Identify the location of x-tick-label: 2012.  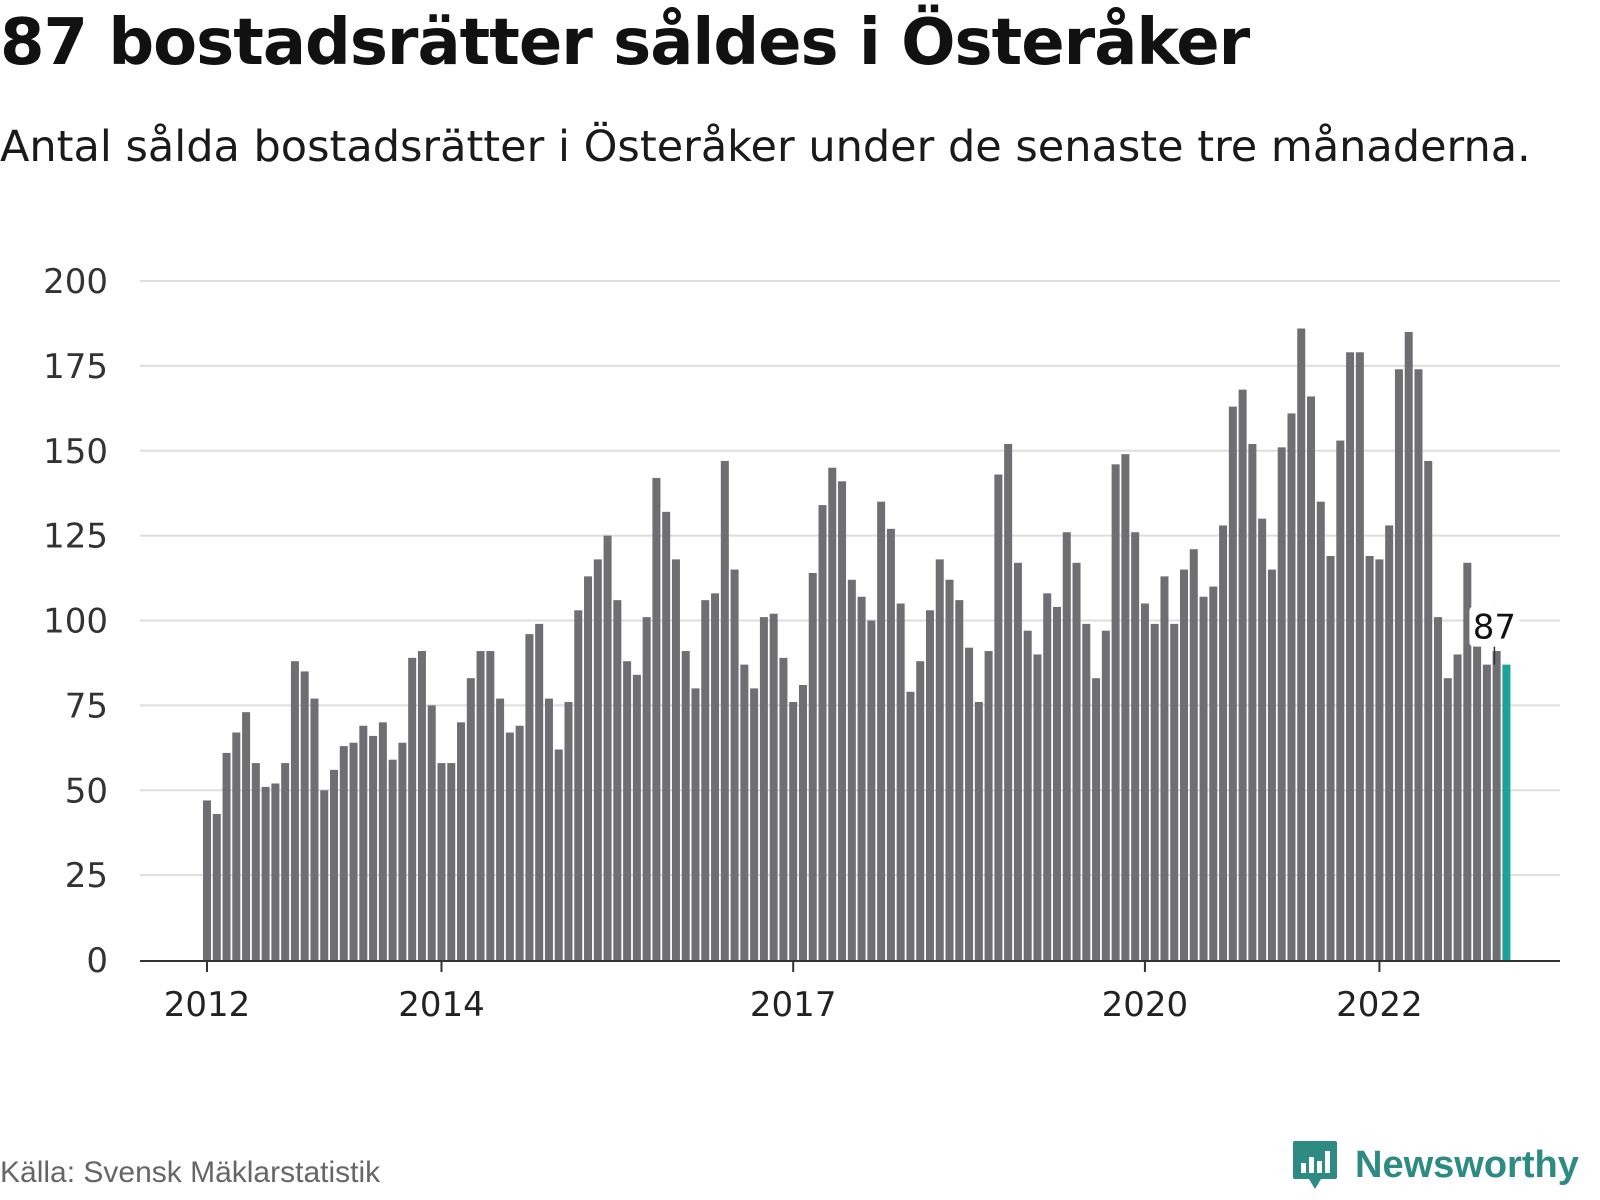
(207, 1005).